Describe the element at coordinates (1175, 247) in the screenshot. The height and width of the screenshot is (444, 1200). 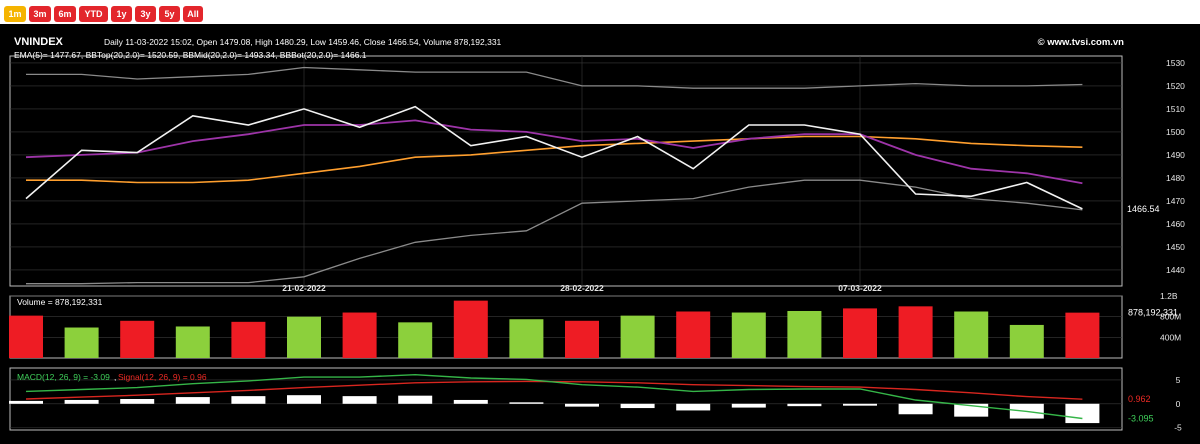
I see `price-y-tick-label: 1450` at that location.